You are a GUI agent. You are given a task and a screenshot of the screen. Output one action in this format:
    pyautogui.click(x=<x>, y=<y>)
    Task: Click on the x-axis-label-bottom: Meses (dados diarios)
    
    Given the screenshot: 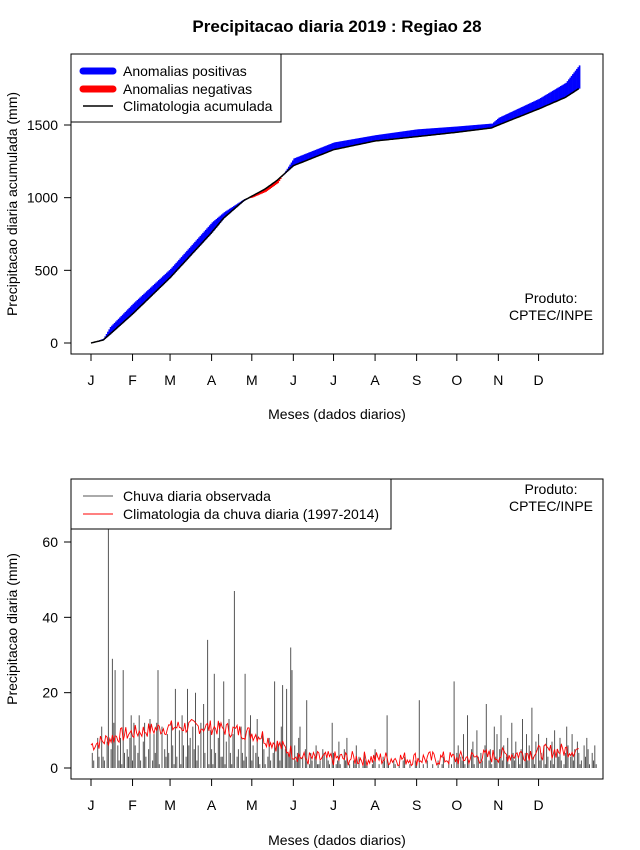 What is the action you would take?
    pyautogui.click(x=337, y=840)
    